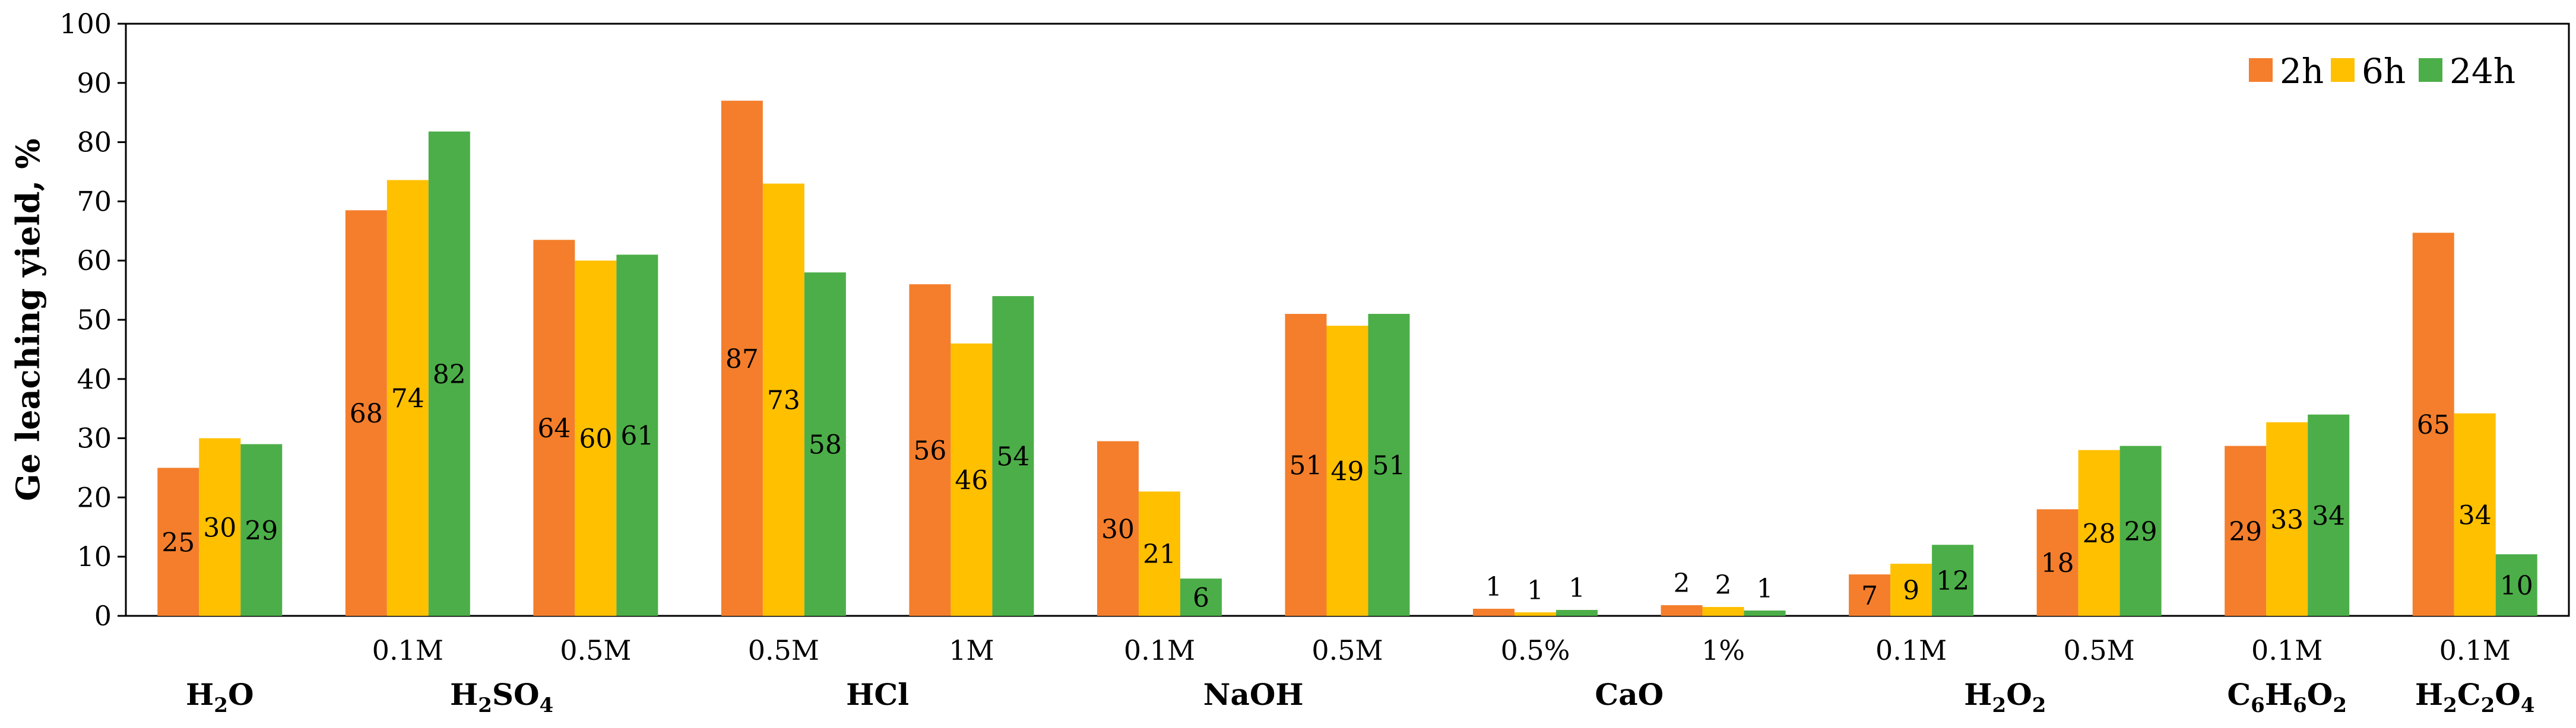 Image resolution: width=2576 pixels, height=728 pixels. I want to click on legend-swatch-24h, so click(2431, 70).